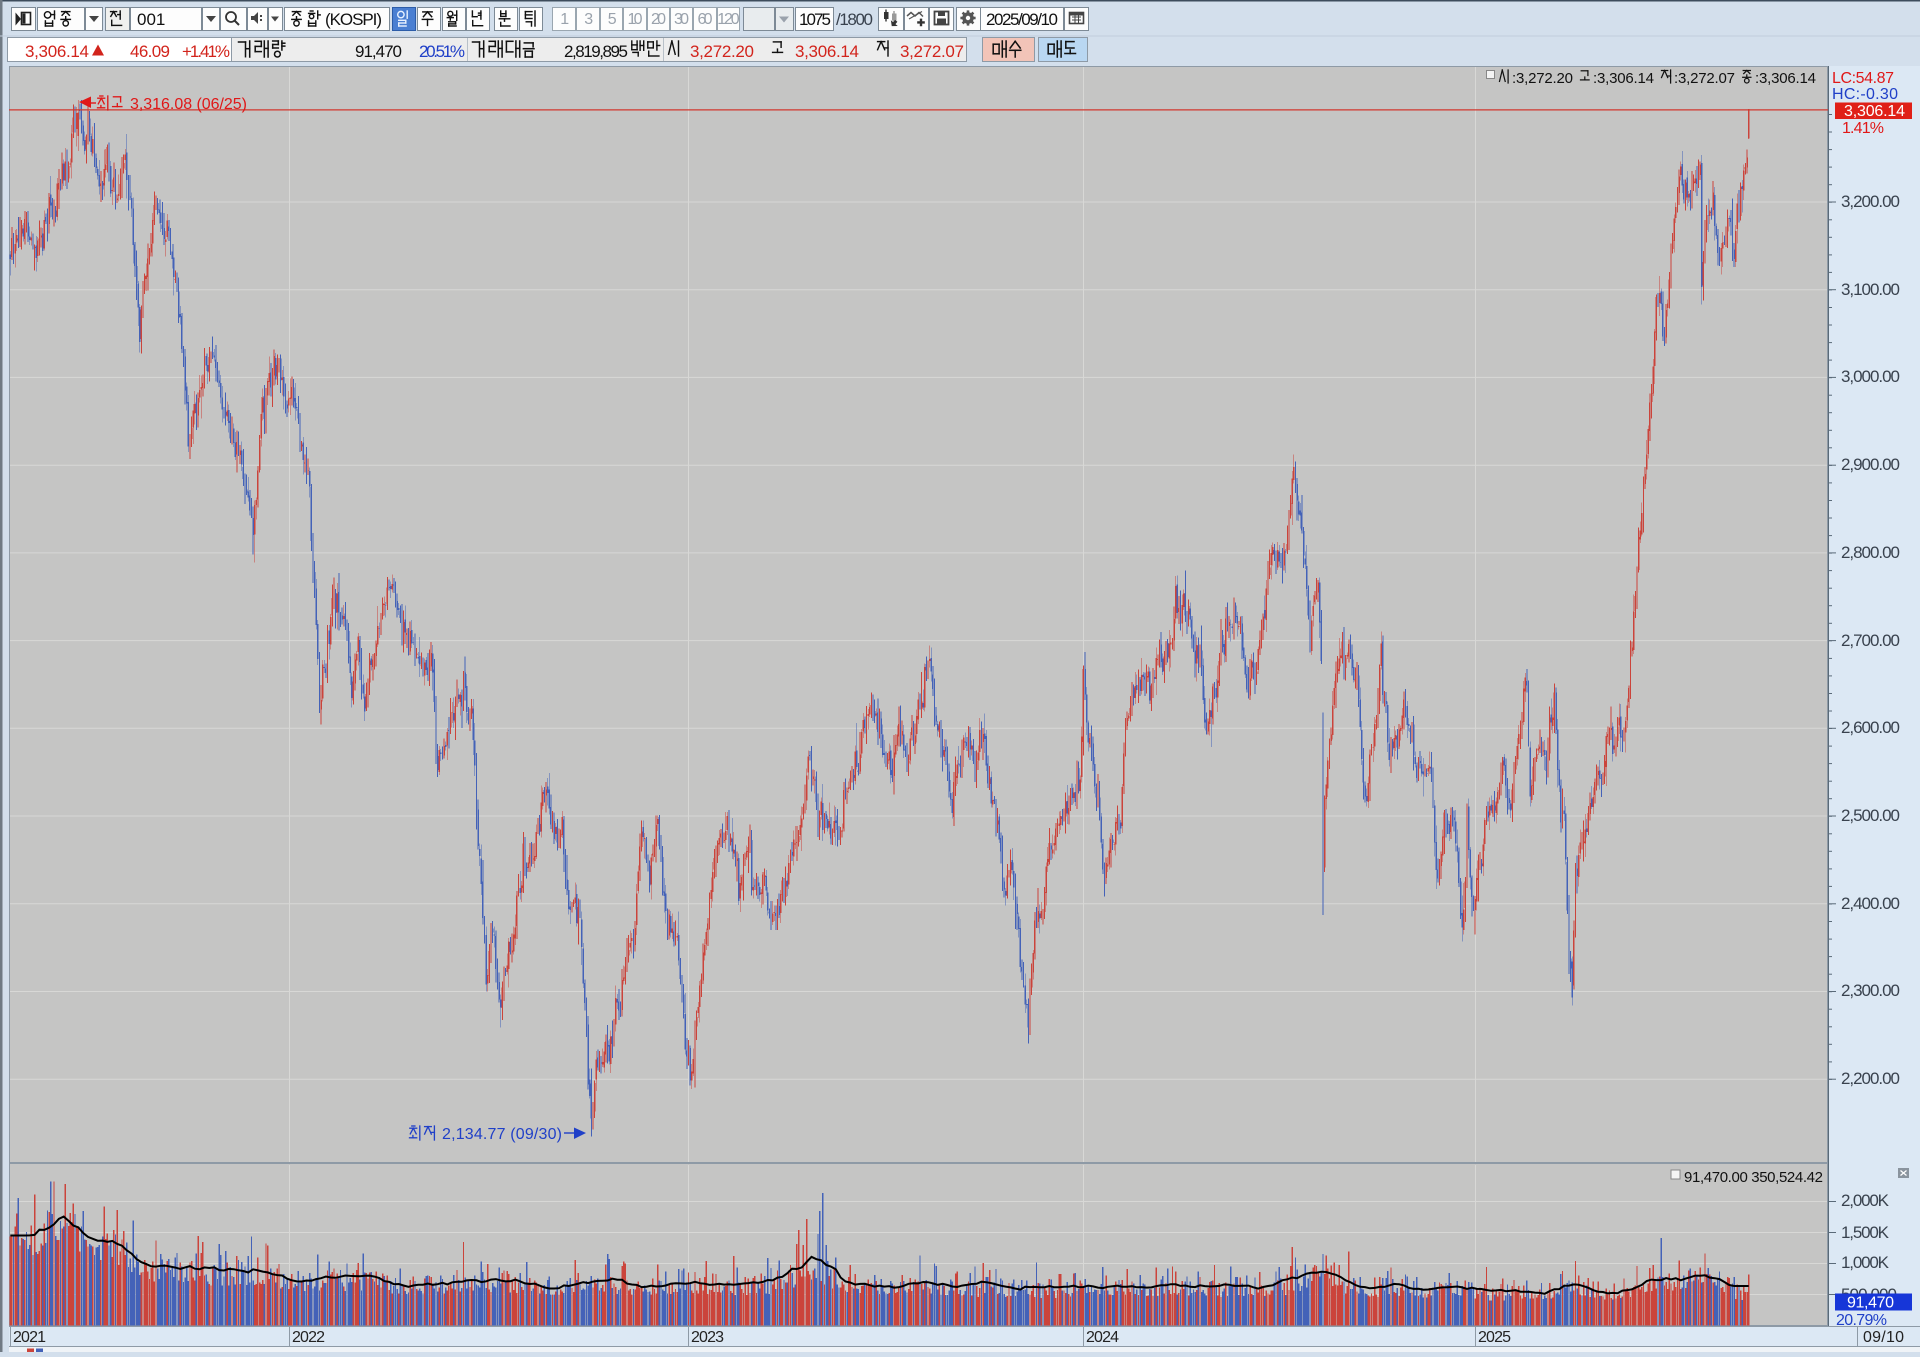 This screenshot has height=1357, width=1920. I want to click on svg-text: 3,000.00, so click(1870, 376).